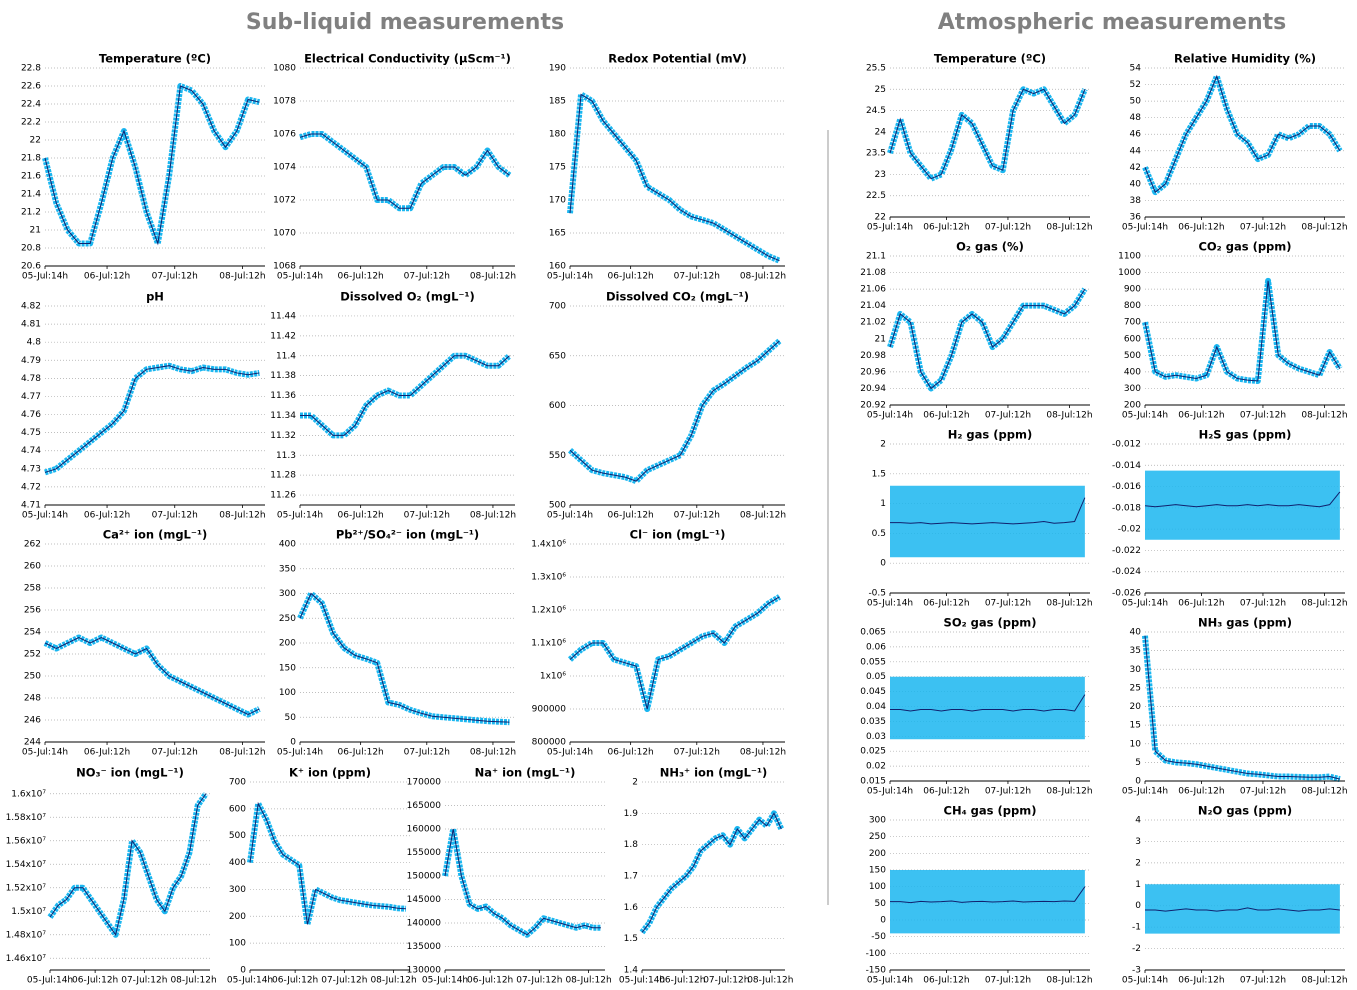  I want to click on y-tick-label: 1068, so click(284, 267).